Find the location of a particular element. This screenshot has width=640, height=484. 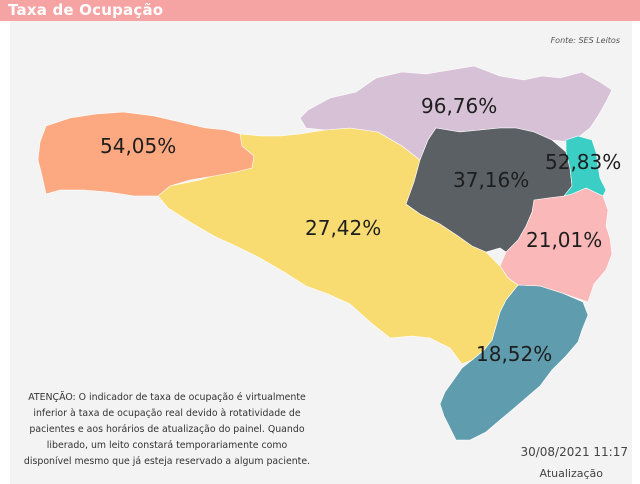

update-datetime: 30/08/2021 11:17 is located at coordinates (574, 452).